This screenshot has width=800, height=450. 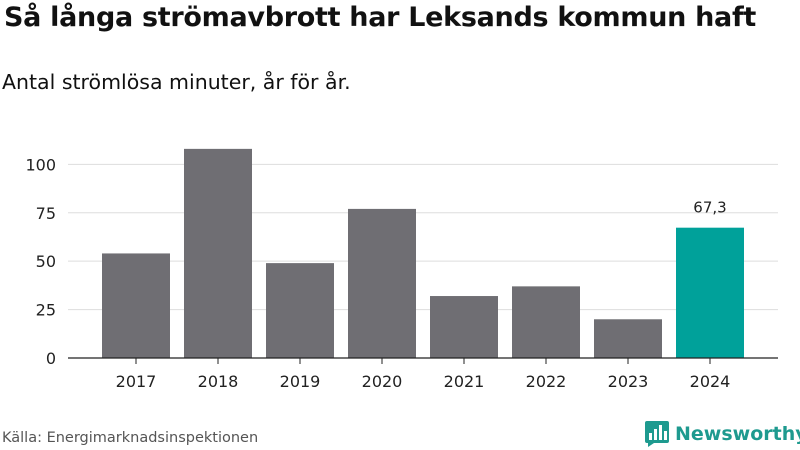 I want to click on x-tick-label-2019: 2019, so click(x=300, y=381).